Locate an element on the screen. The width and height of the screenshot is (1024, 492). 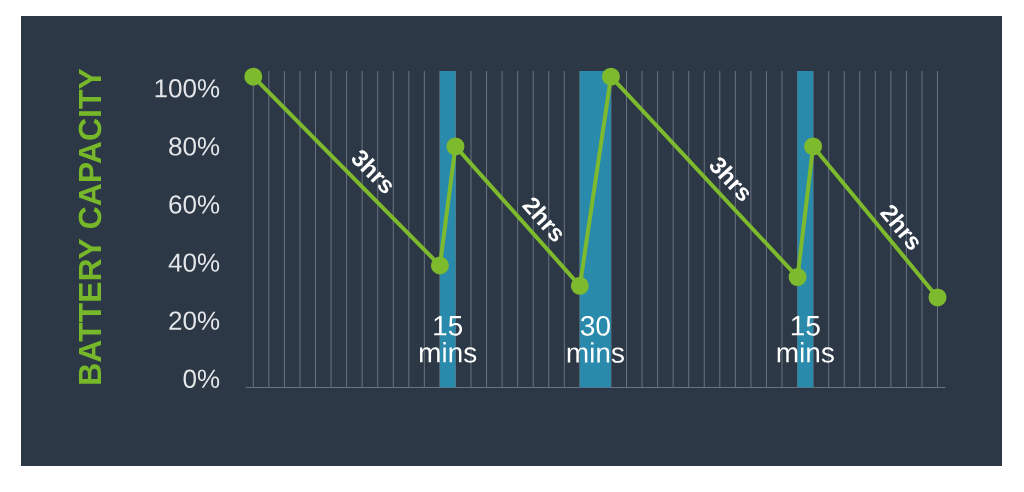
y-tick-label: 80% is located at coordinates (194, 146).